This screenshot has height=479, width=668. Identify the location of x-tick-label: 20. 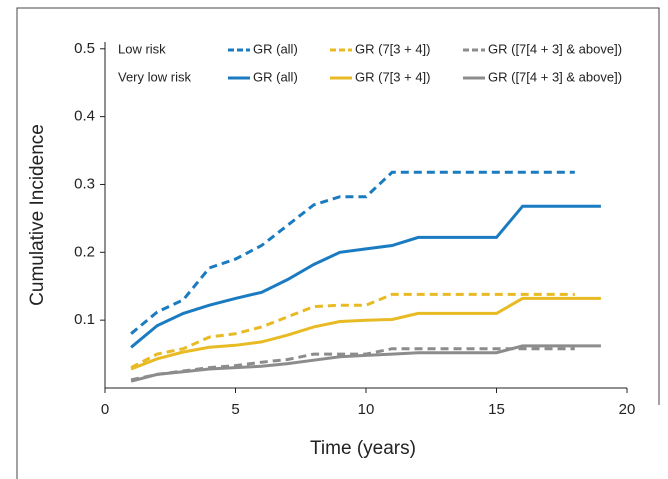
(627, 409).